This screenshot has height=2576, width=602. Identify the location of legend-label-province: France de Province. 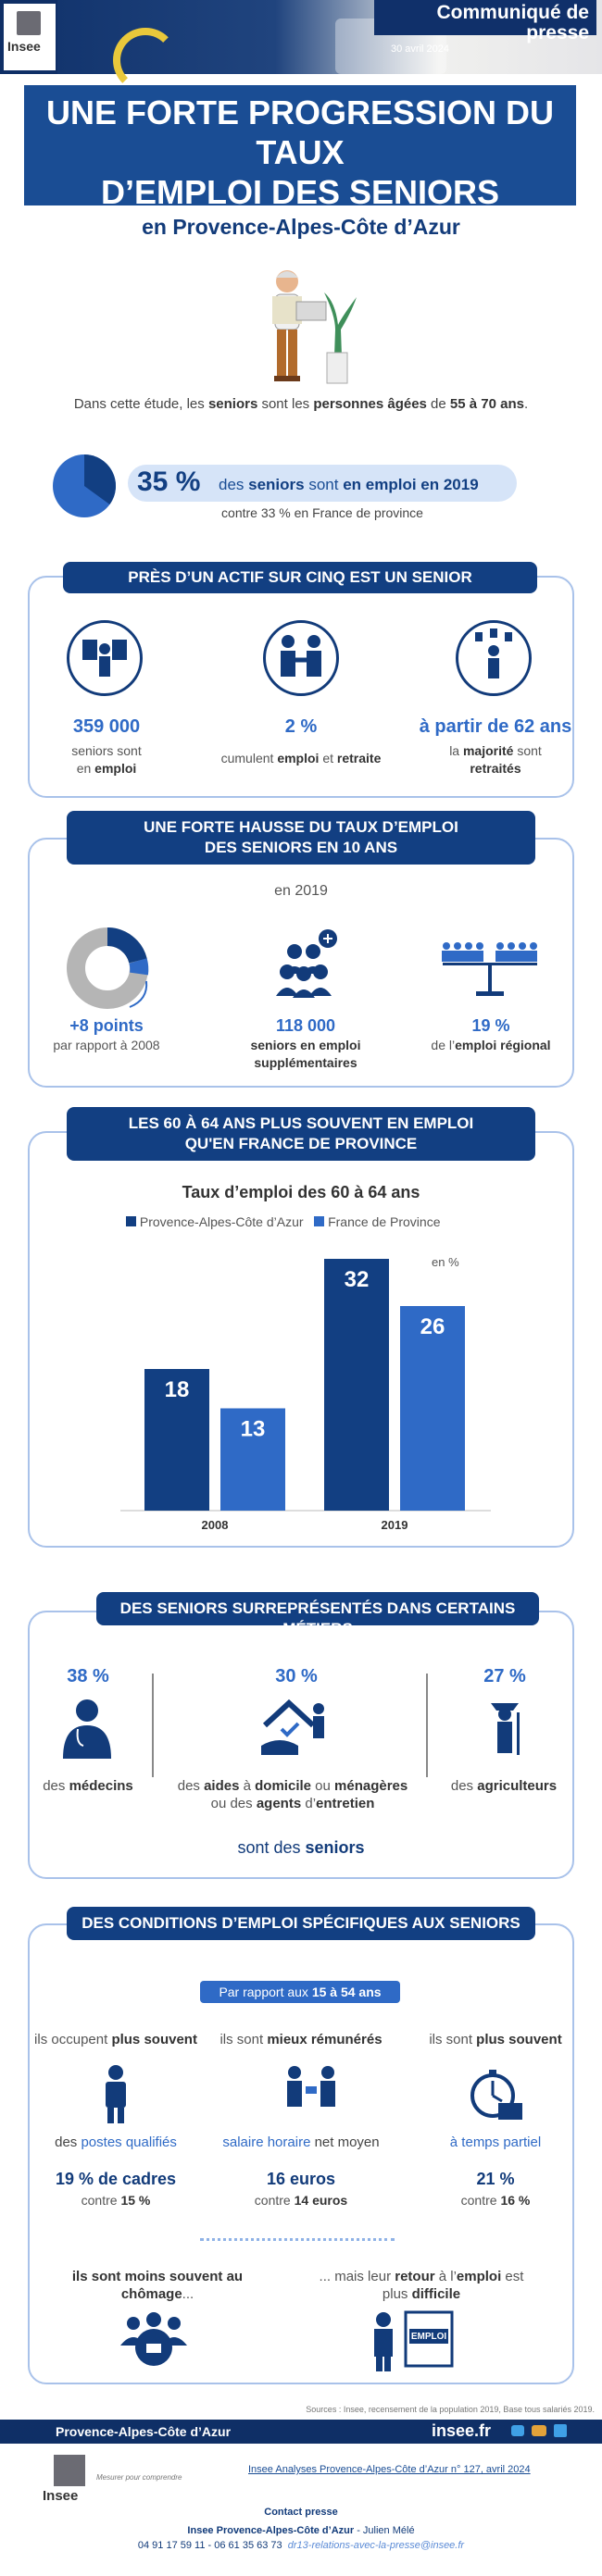
(384, 1221).